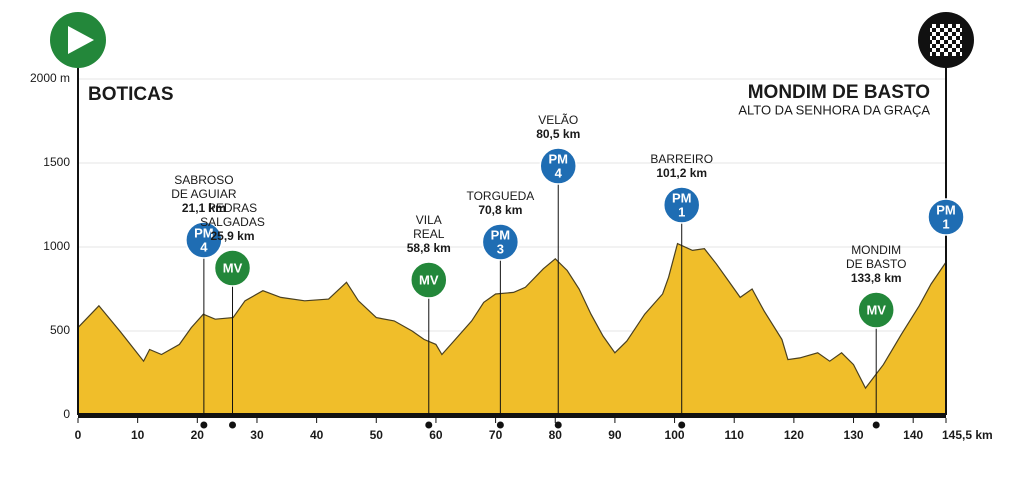  What do you see at coordinates (500, 196) in the screenshot?
I see `marker-name: TORGUEDA` at bounding box center [500, 196].